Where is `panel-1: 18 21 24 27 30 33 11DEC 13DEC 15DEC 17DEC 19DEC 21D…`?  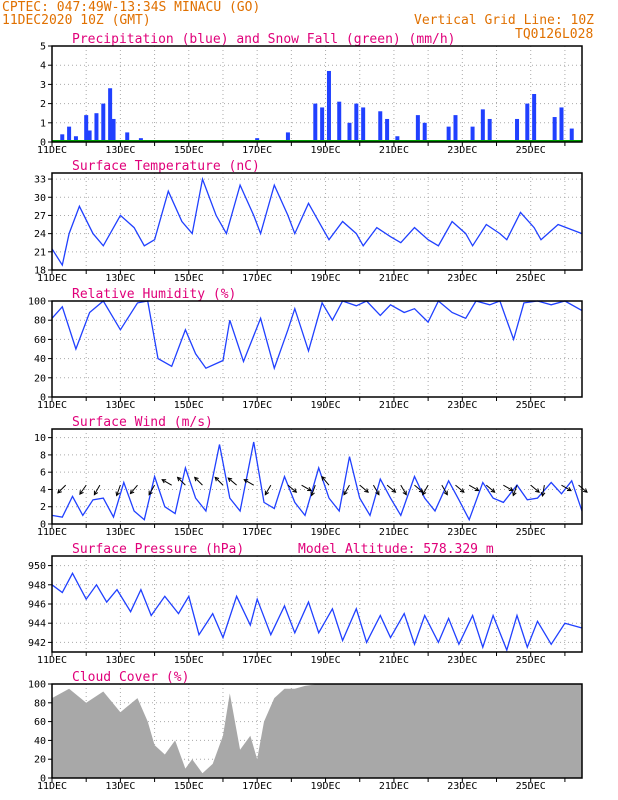
panel-1: 18 21 24 27 30 33 11DEC 13DEC 15DEC 17DEC 19DEC 21D… is located at coordinates (308, 221).